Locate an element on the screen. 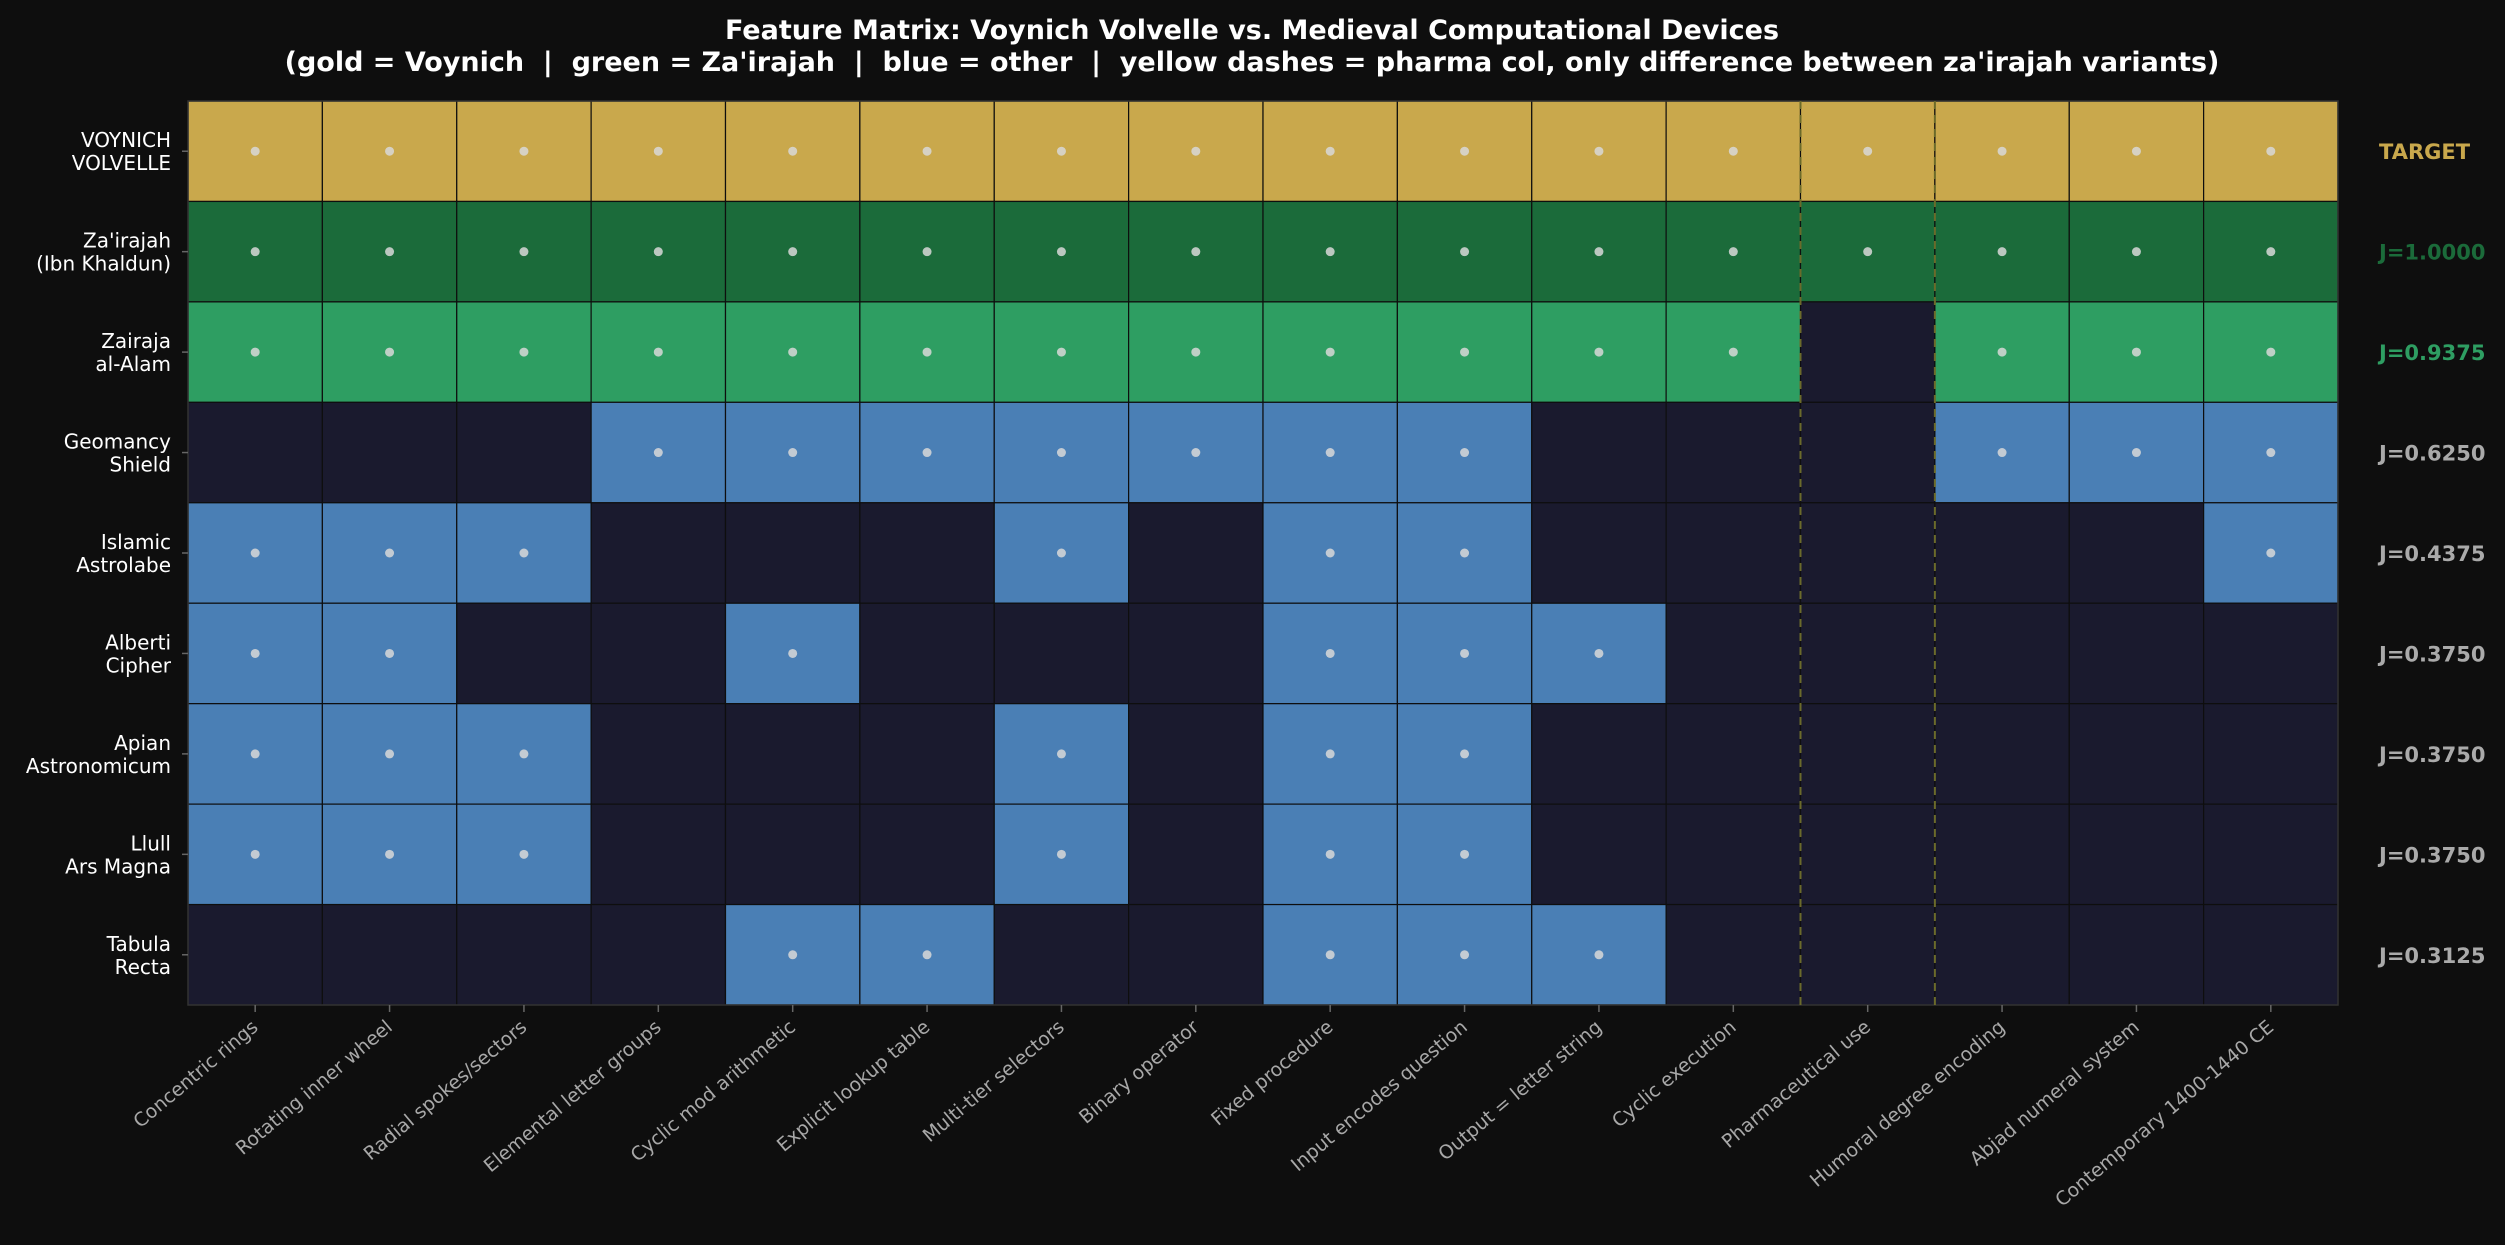 Image resolution: width=2505 pixels, height=1245 pixels. row-label-line: Tabula is located at coordinates (138, 944).